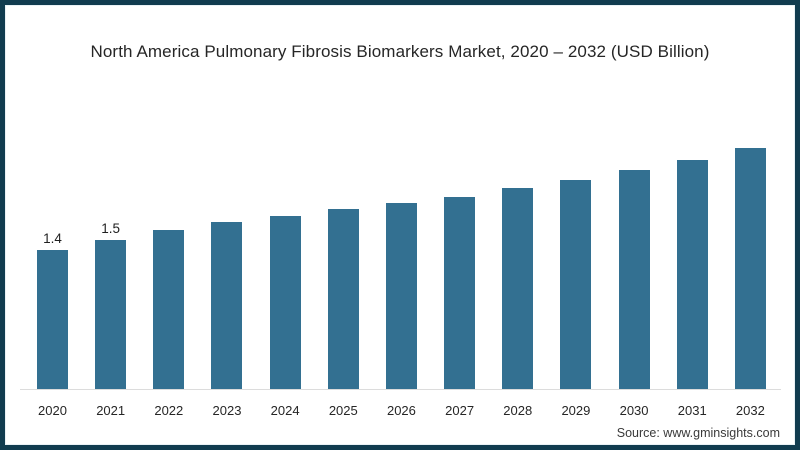 This screenshot has height=450, width=800. What do you see at coordinates (692, 410) in the screenshot?
I see `x-tick-2031: 2031` at bounding box center [692, 410].